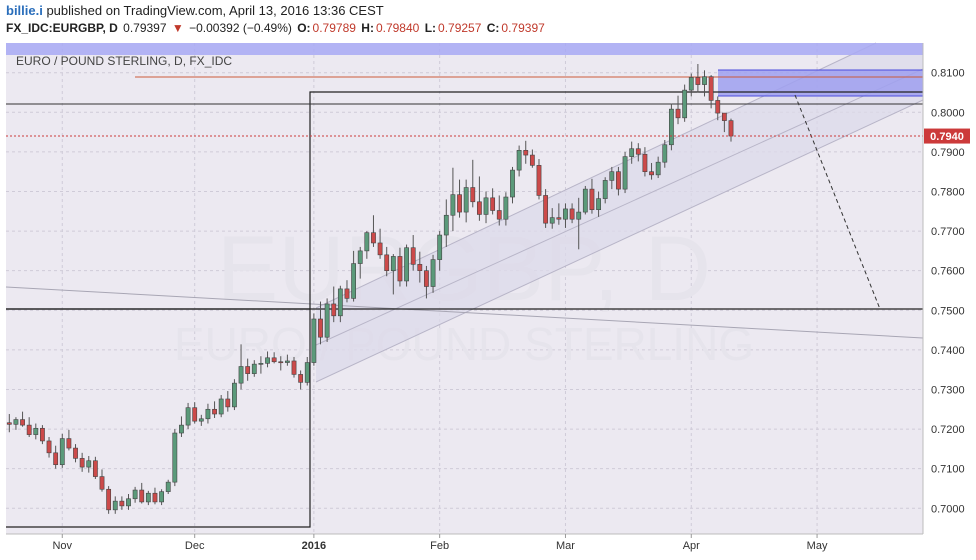 The image size is (976, 560). I want to click on y-tick-label: 0.7500, so click(948, 311).